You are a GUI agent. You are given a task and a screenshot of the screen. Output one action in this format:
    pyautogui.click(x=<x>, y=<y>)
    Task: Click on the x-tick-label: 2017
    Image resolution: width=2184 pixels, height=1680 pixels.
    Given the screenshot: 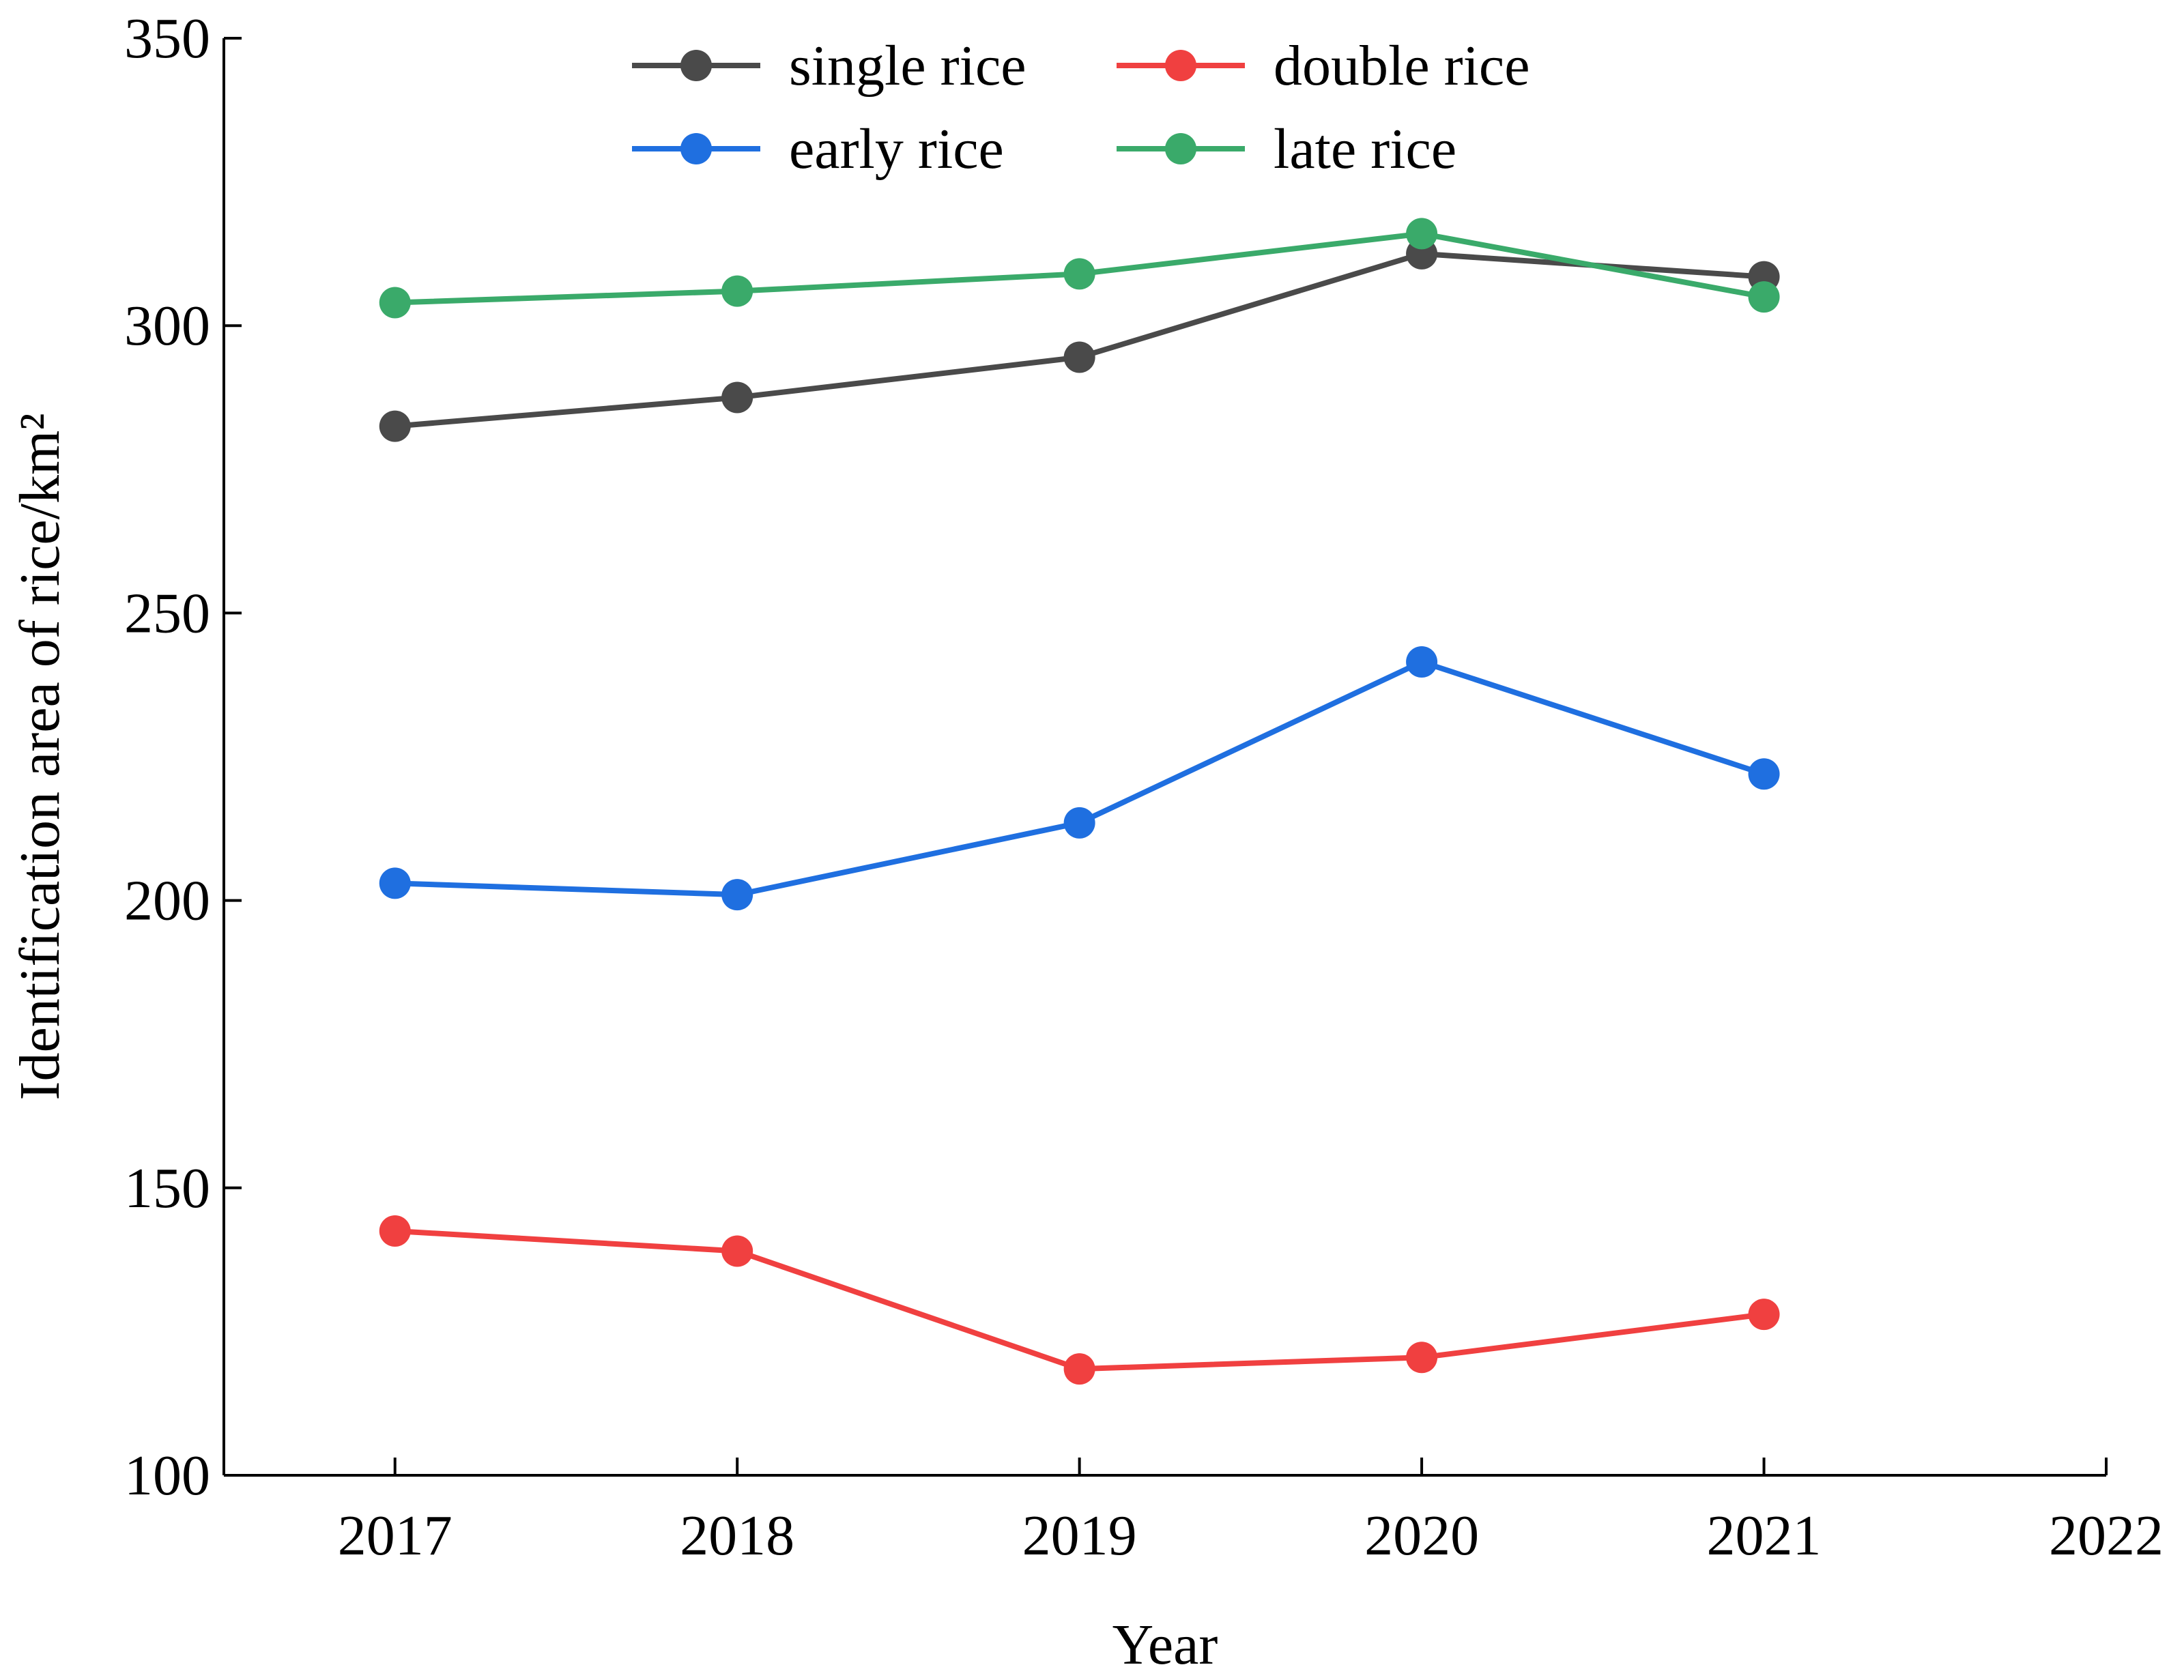 What is the action you would take?
    pyautogui.click(x=395, y=1535)
    